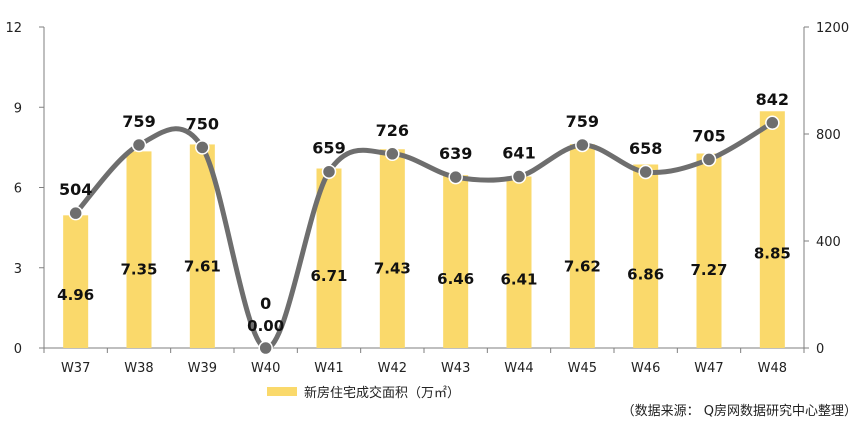 This screenshot has height=428, width=864. What do you see at coordinates (202, 368) in the screenshot?
I see `x-tick-label: W39` at bounding box center [202, 368].